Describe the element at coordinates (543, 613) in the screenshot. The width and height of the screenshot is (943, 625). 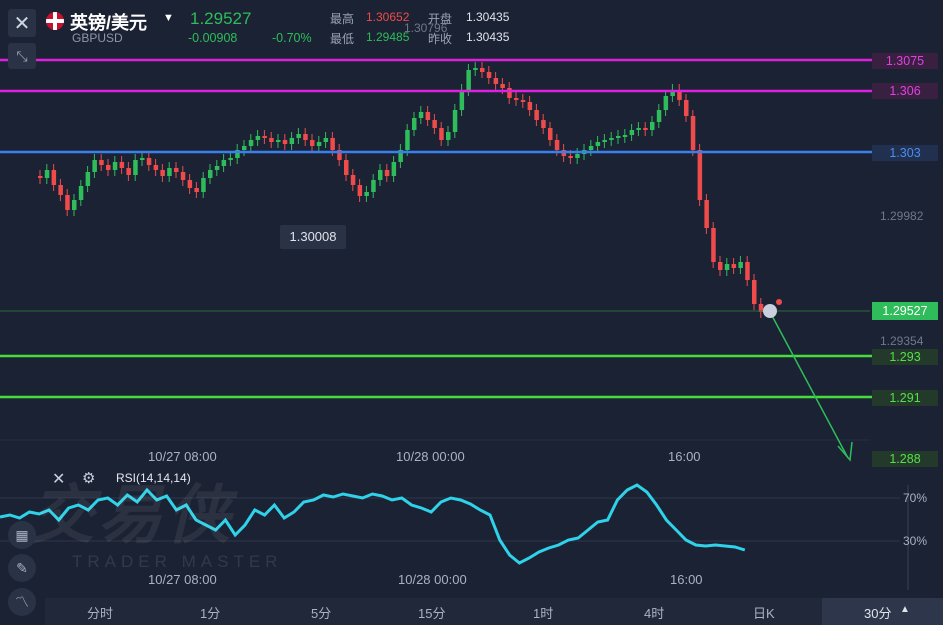
I see `timeframe-1h: 1时` at that location.